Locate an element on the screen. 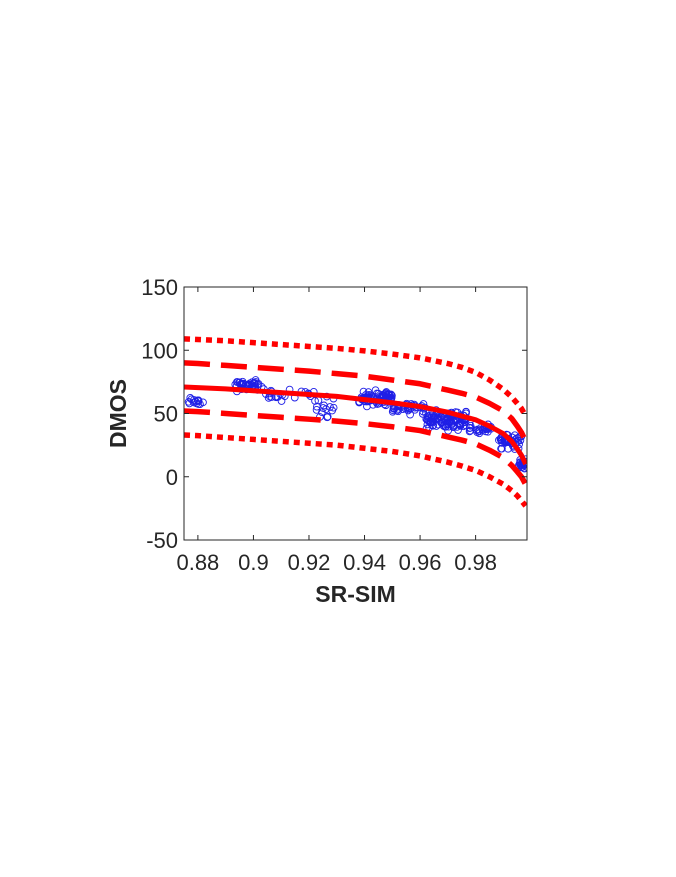 The width and height of the screenshot is (676, 877). x-axis-title: SR-SIM is located at coordinates (355, 594).